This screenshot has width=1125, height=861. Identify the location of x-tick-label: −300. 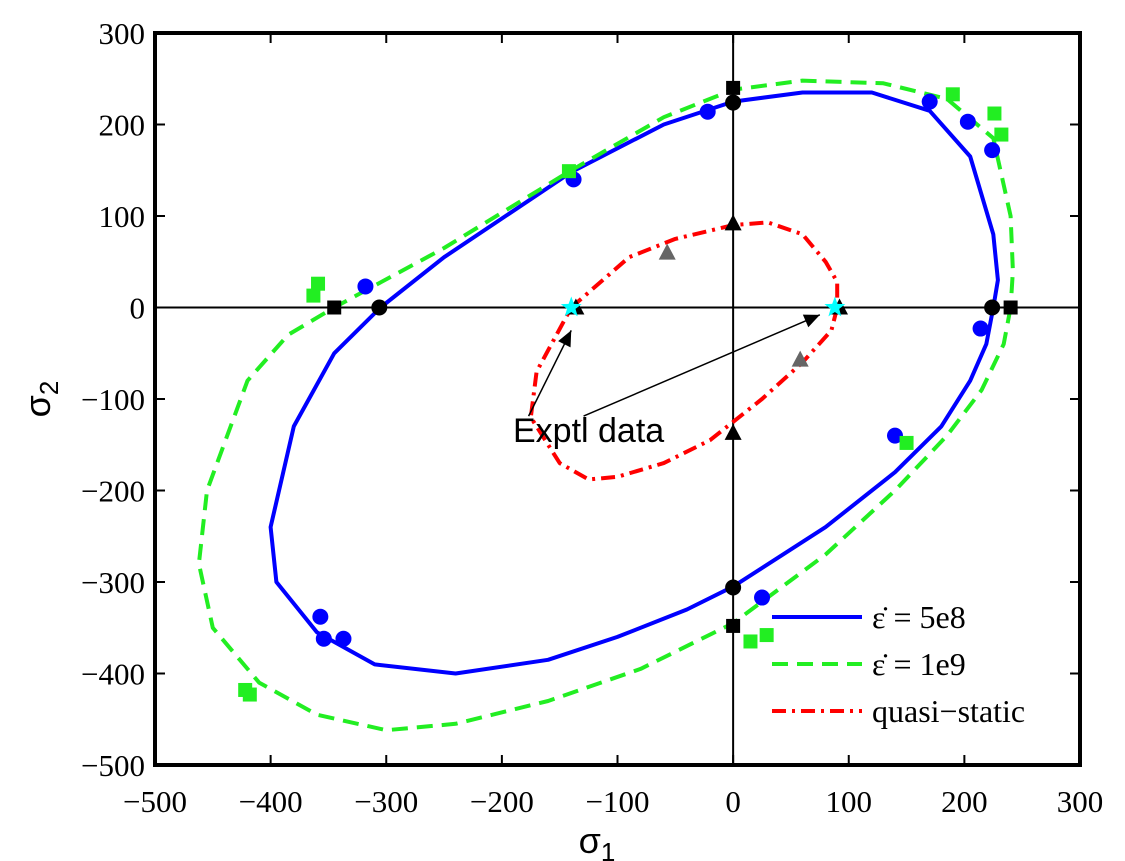
(386, 801).